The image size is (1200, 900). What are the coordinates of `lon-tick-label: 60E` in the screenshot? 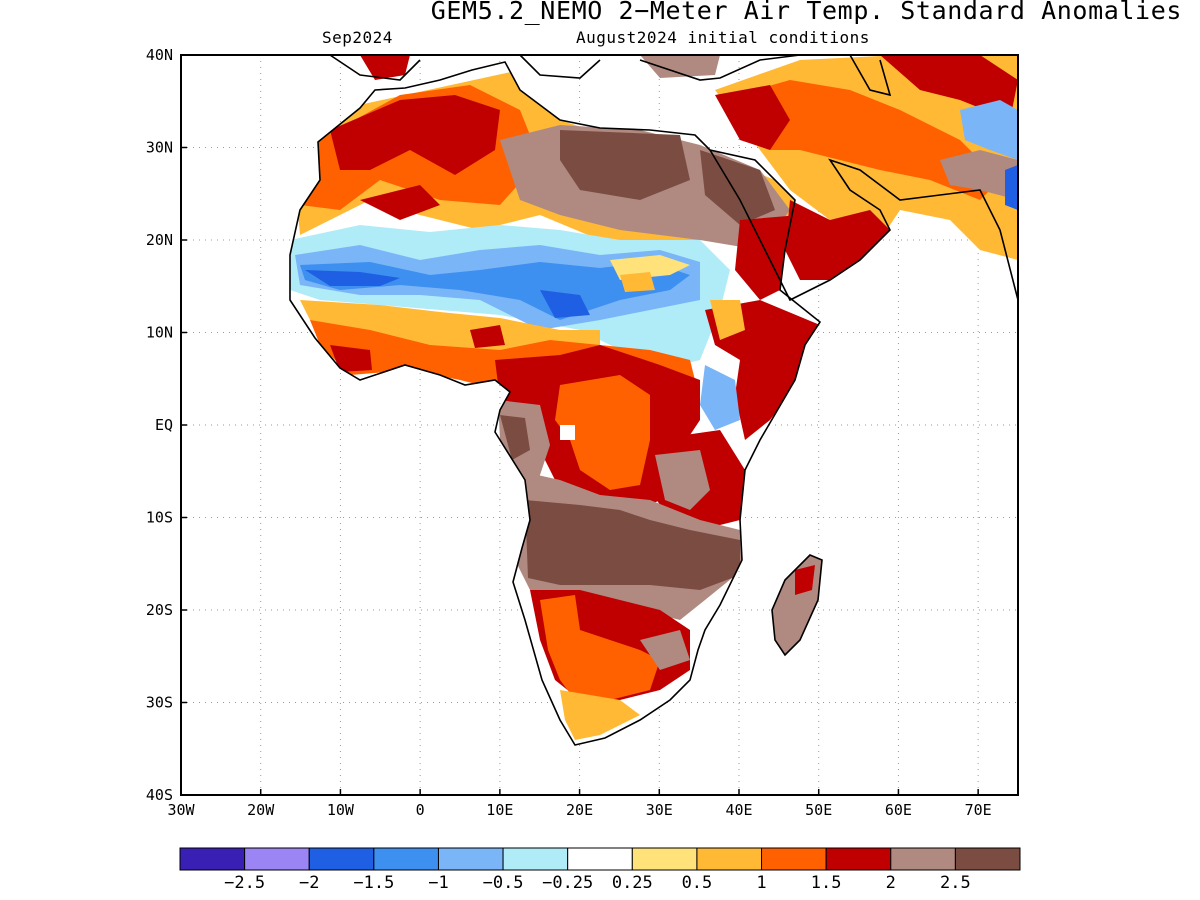 It's located at (898, 810).